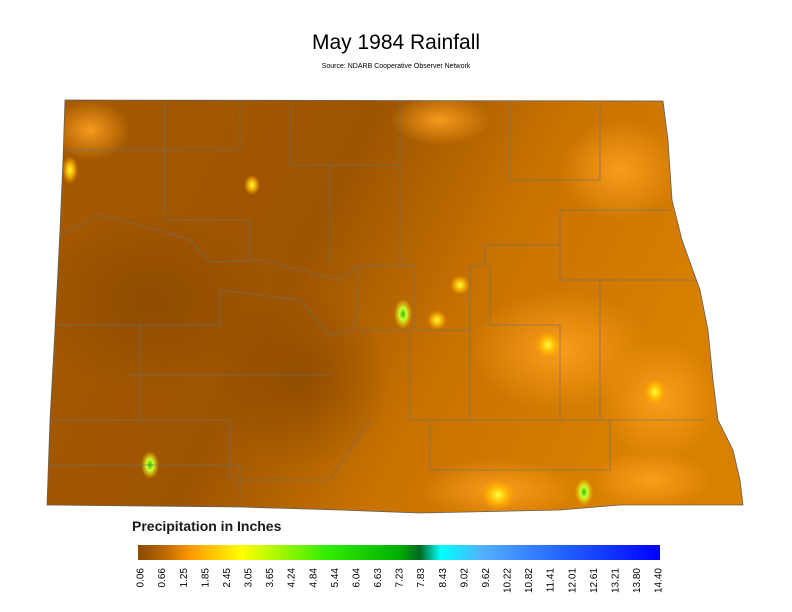 This screenshot has width=792, height=612. I want to click on legend-tick-label: 4.84, so click(313, 578).